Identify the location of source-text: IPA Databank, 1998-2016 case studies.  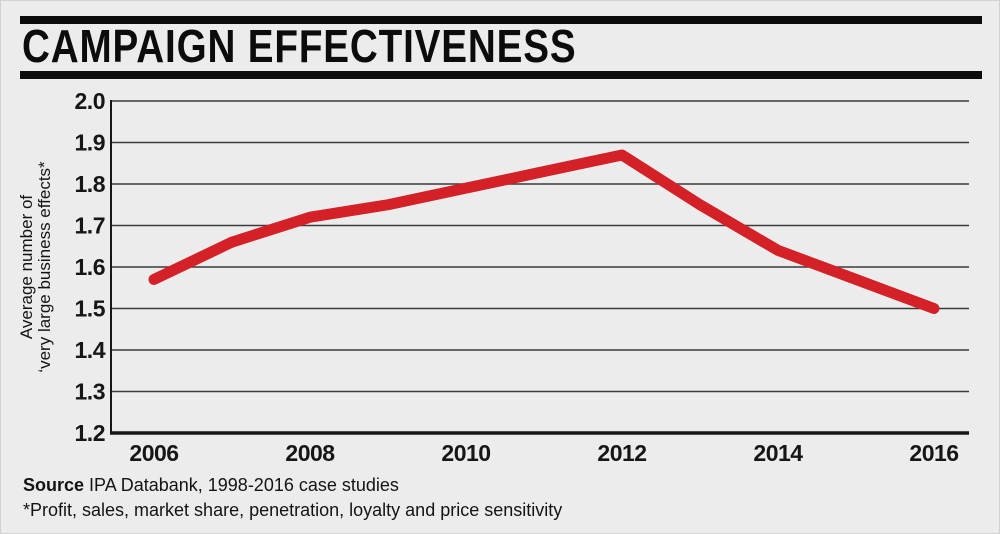
(244, 485).